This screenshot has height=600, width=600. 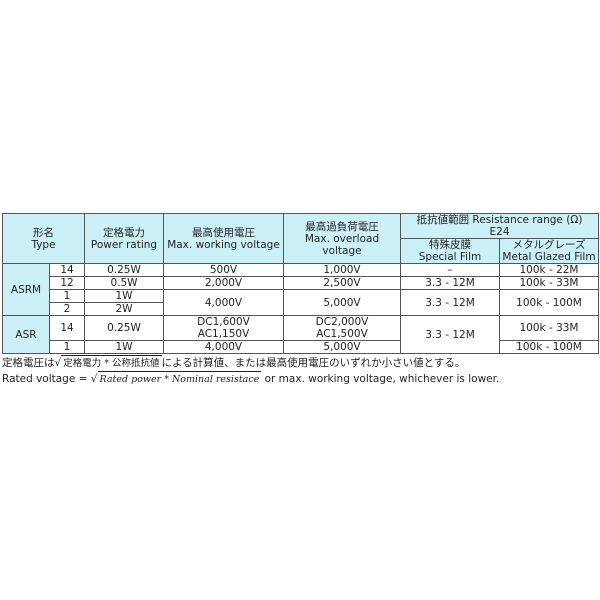 I want to click on header-special: 特殊皮膜 Special Film, so click(x=450, y=251).